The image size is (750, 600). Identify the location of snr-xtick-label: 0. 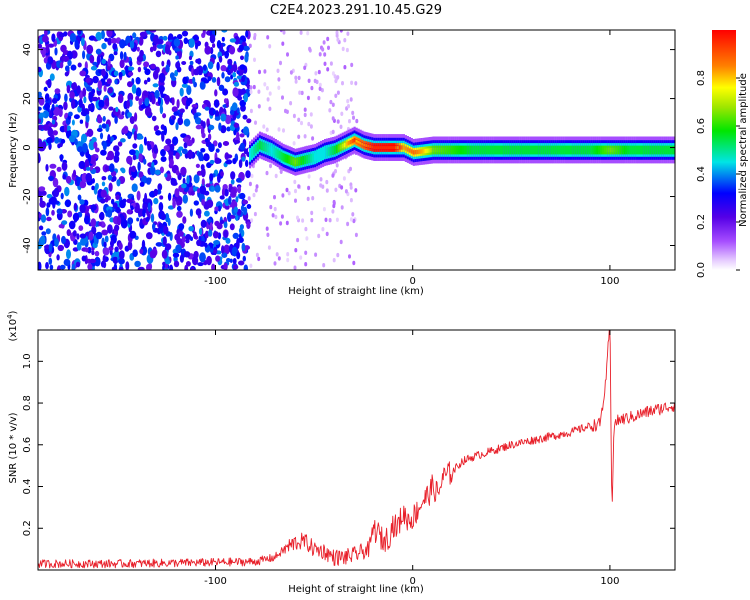
(413, 581).